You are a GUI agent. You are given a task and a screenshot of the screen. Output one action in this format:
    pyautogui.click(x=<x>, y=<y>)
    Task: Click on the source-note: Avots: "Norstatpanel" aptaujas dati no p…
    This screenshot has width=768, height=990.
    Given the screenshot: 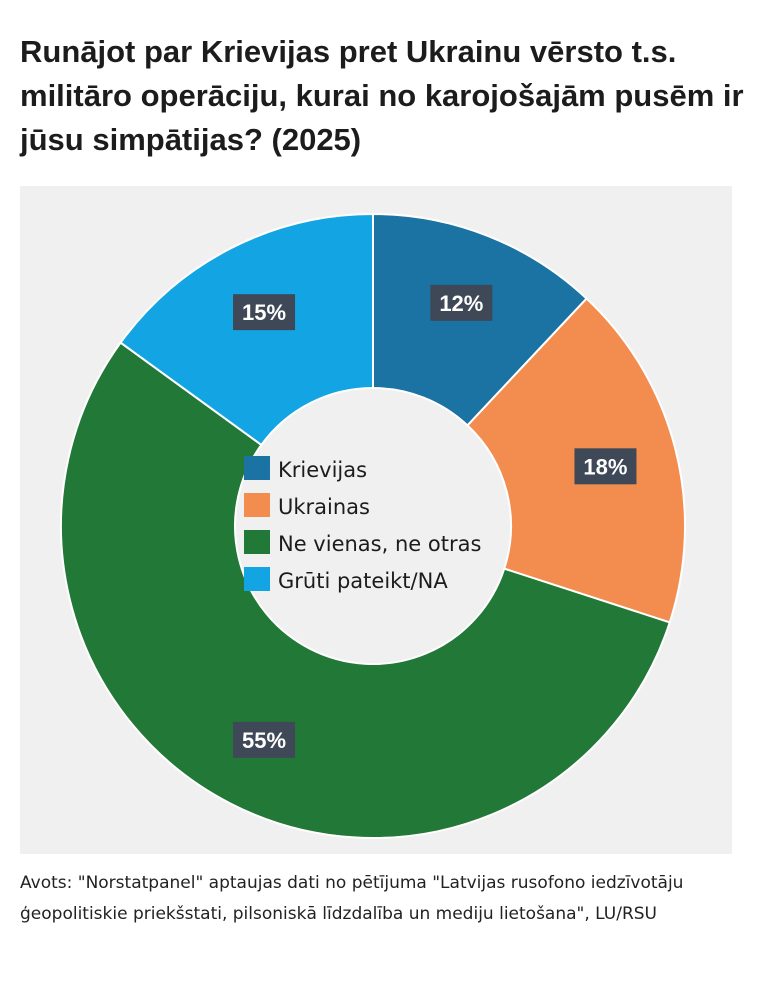 What is the action you would take?
    pyautogui.click(x=352, y=898)
    